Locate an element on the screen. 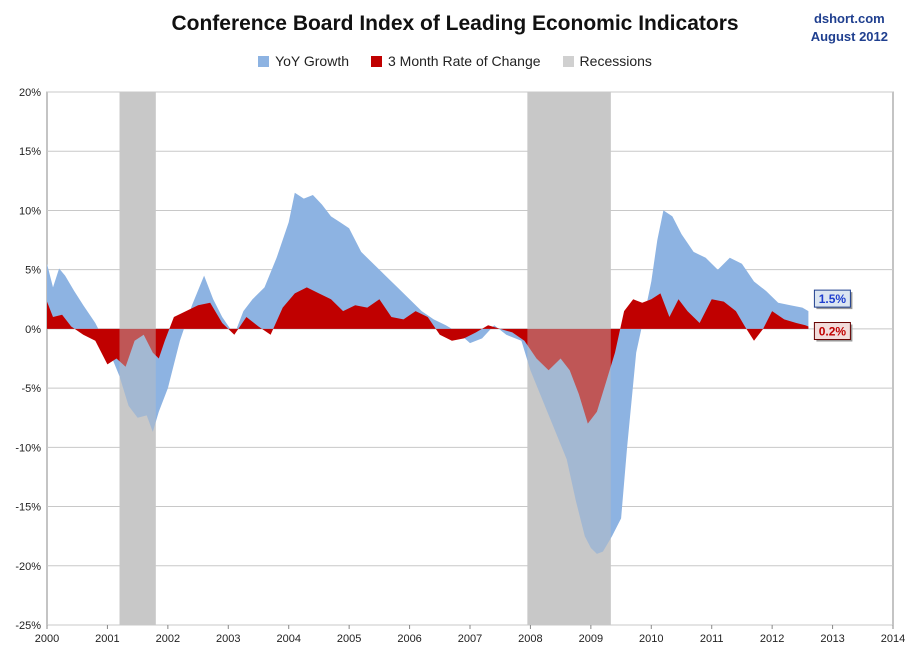  x-tick-label: 2009 is located at coordinates (591, 639).